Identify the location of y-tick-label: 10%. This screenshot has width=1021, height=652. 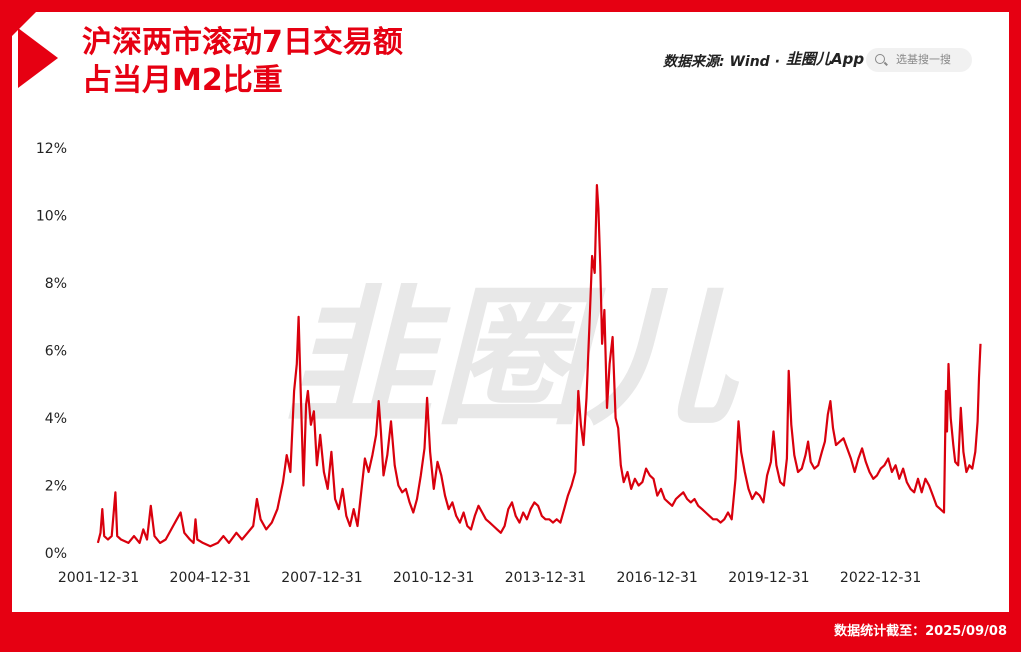
(51, 217).